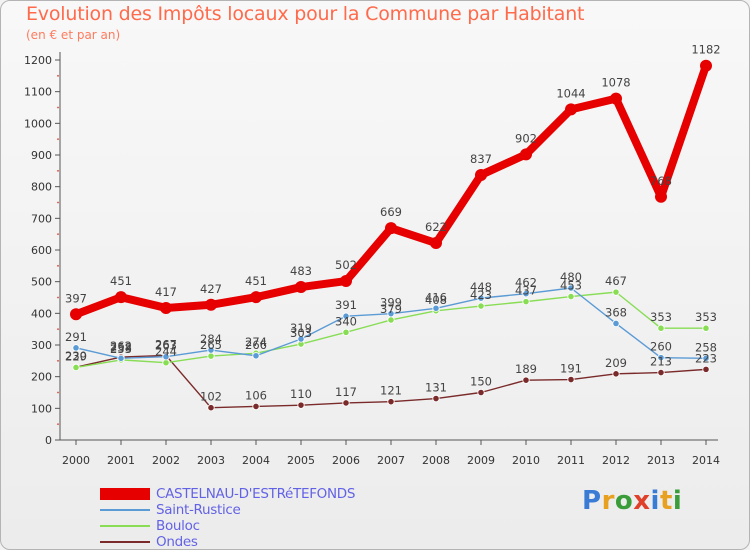 This screenshot has height=550, width=750. Describe the element at coordinates (121, 460) in the screenshot. I see `x-tick-label: 2001` at that location.